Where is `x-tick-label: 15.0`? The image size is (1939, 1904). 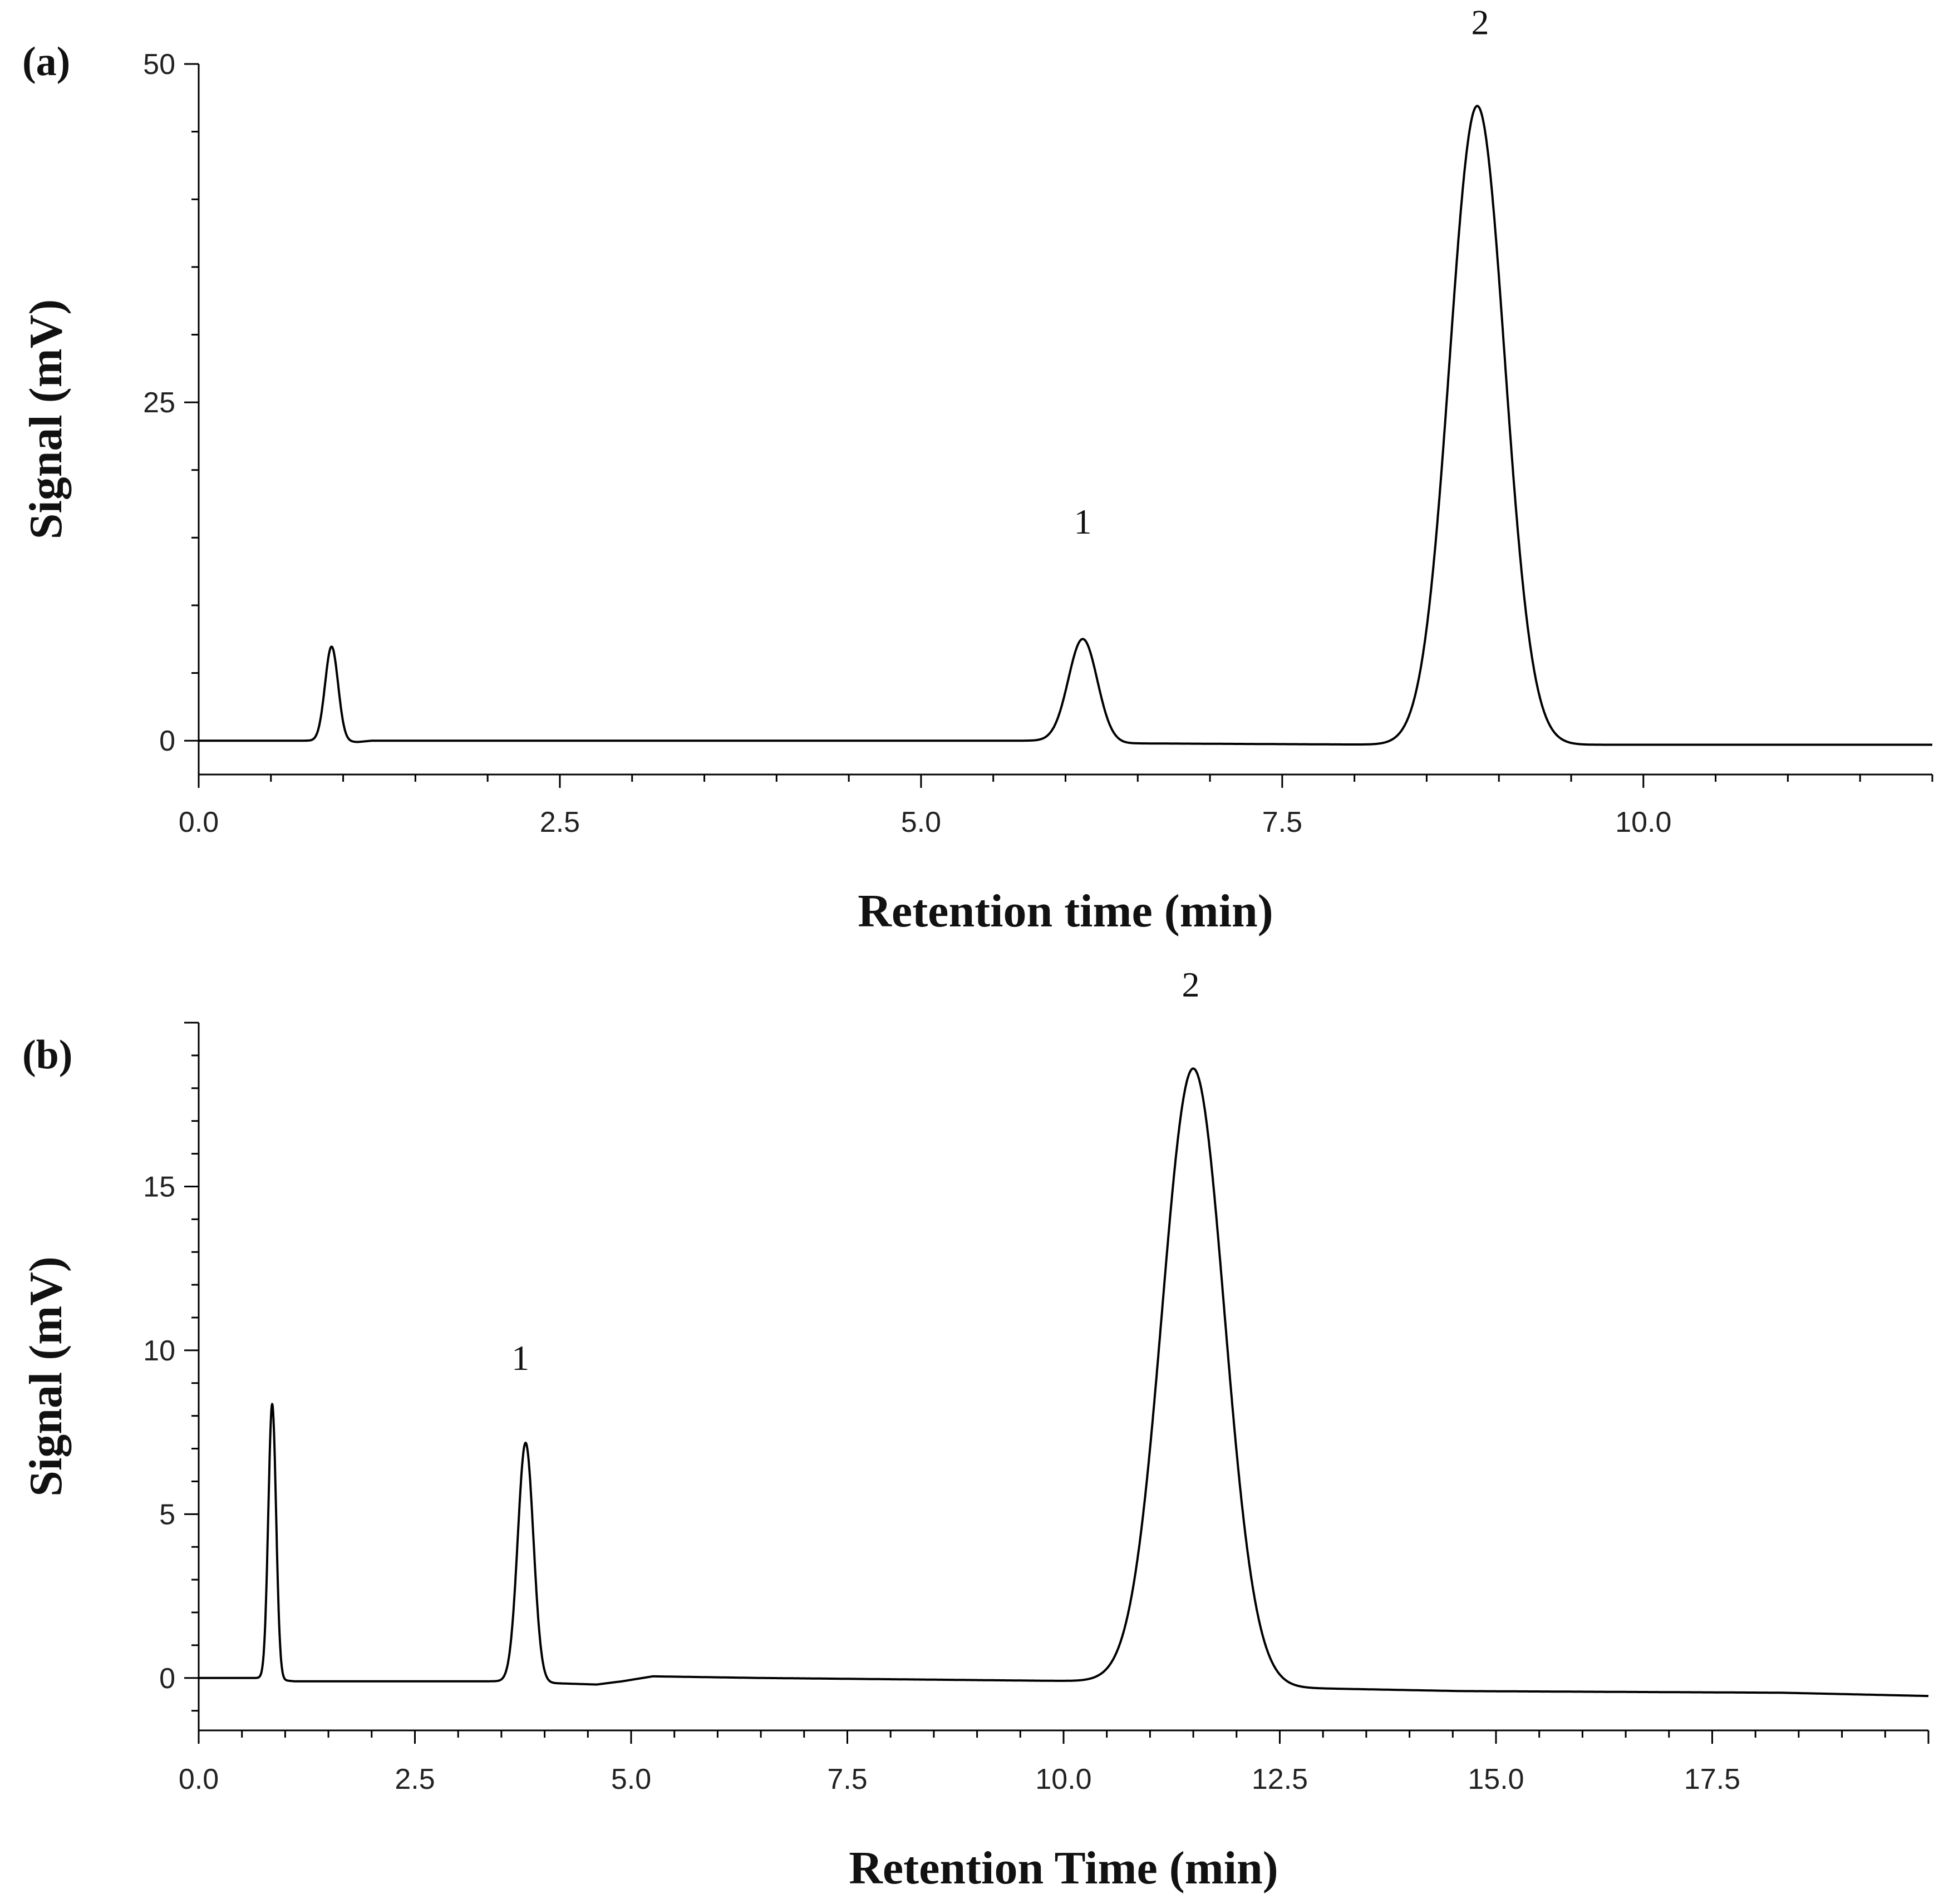
x-tick-label: 15.0 is located at coordinates (1496, 1780).